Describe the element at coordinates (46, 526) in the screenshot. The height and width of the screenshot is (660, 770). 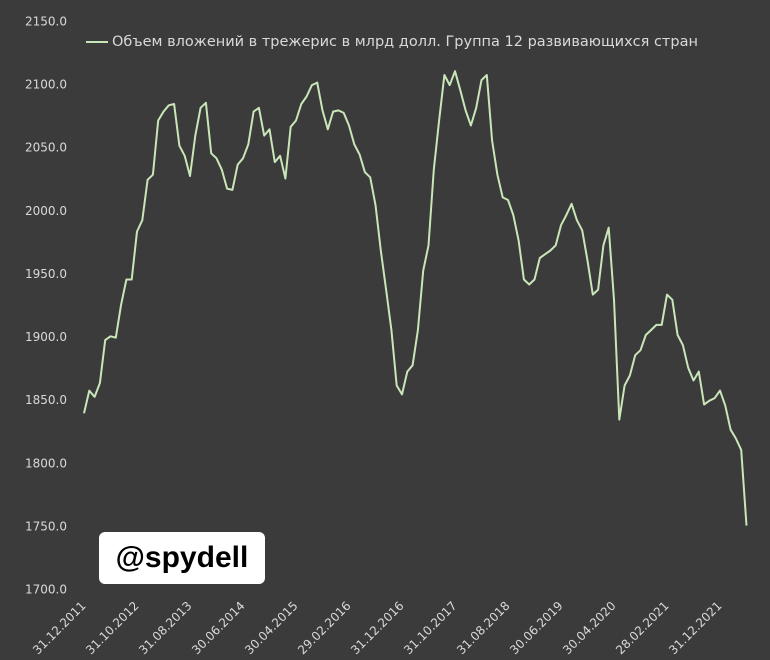
I see `y-tick-label: 1750.0` at that location.